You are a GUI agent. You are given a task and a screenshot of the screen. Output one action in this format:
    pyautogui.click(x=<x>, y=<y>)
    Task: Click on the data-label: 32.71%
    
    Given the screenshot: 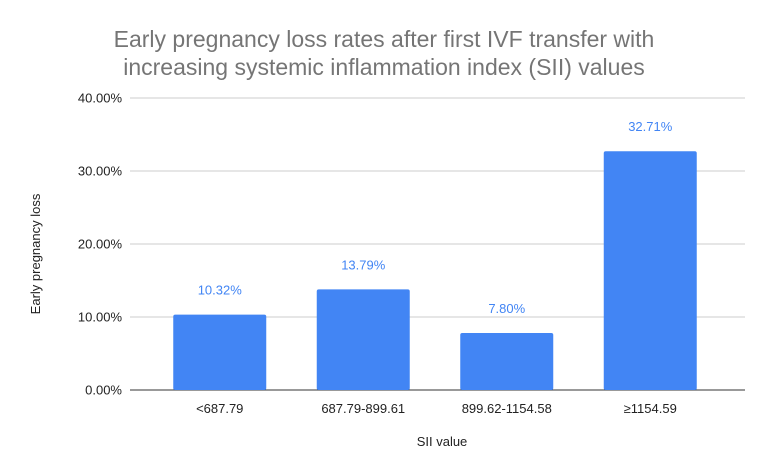 What is the action you would take?
    pyautogui.click(x=650, y=126)
    